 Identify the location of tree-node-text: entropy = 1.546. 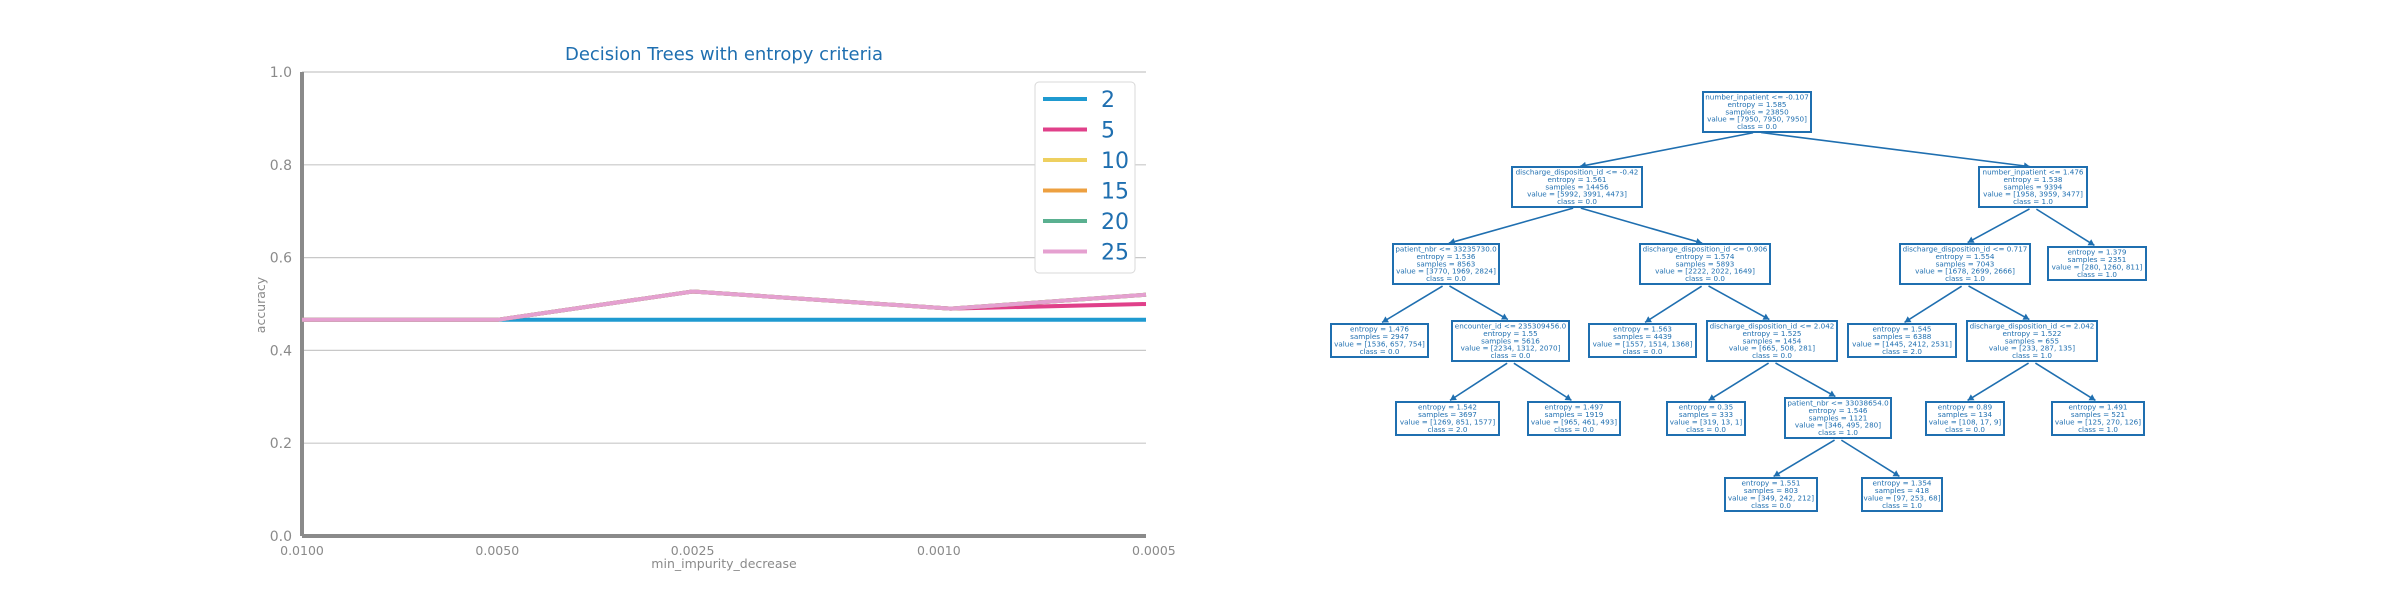
(1838, 410).